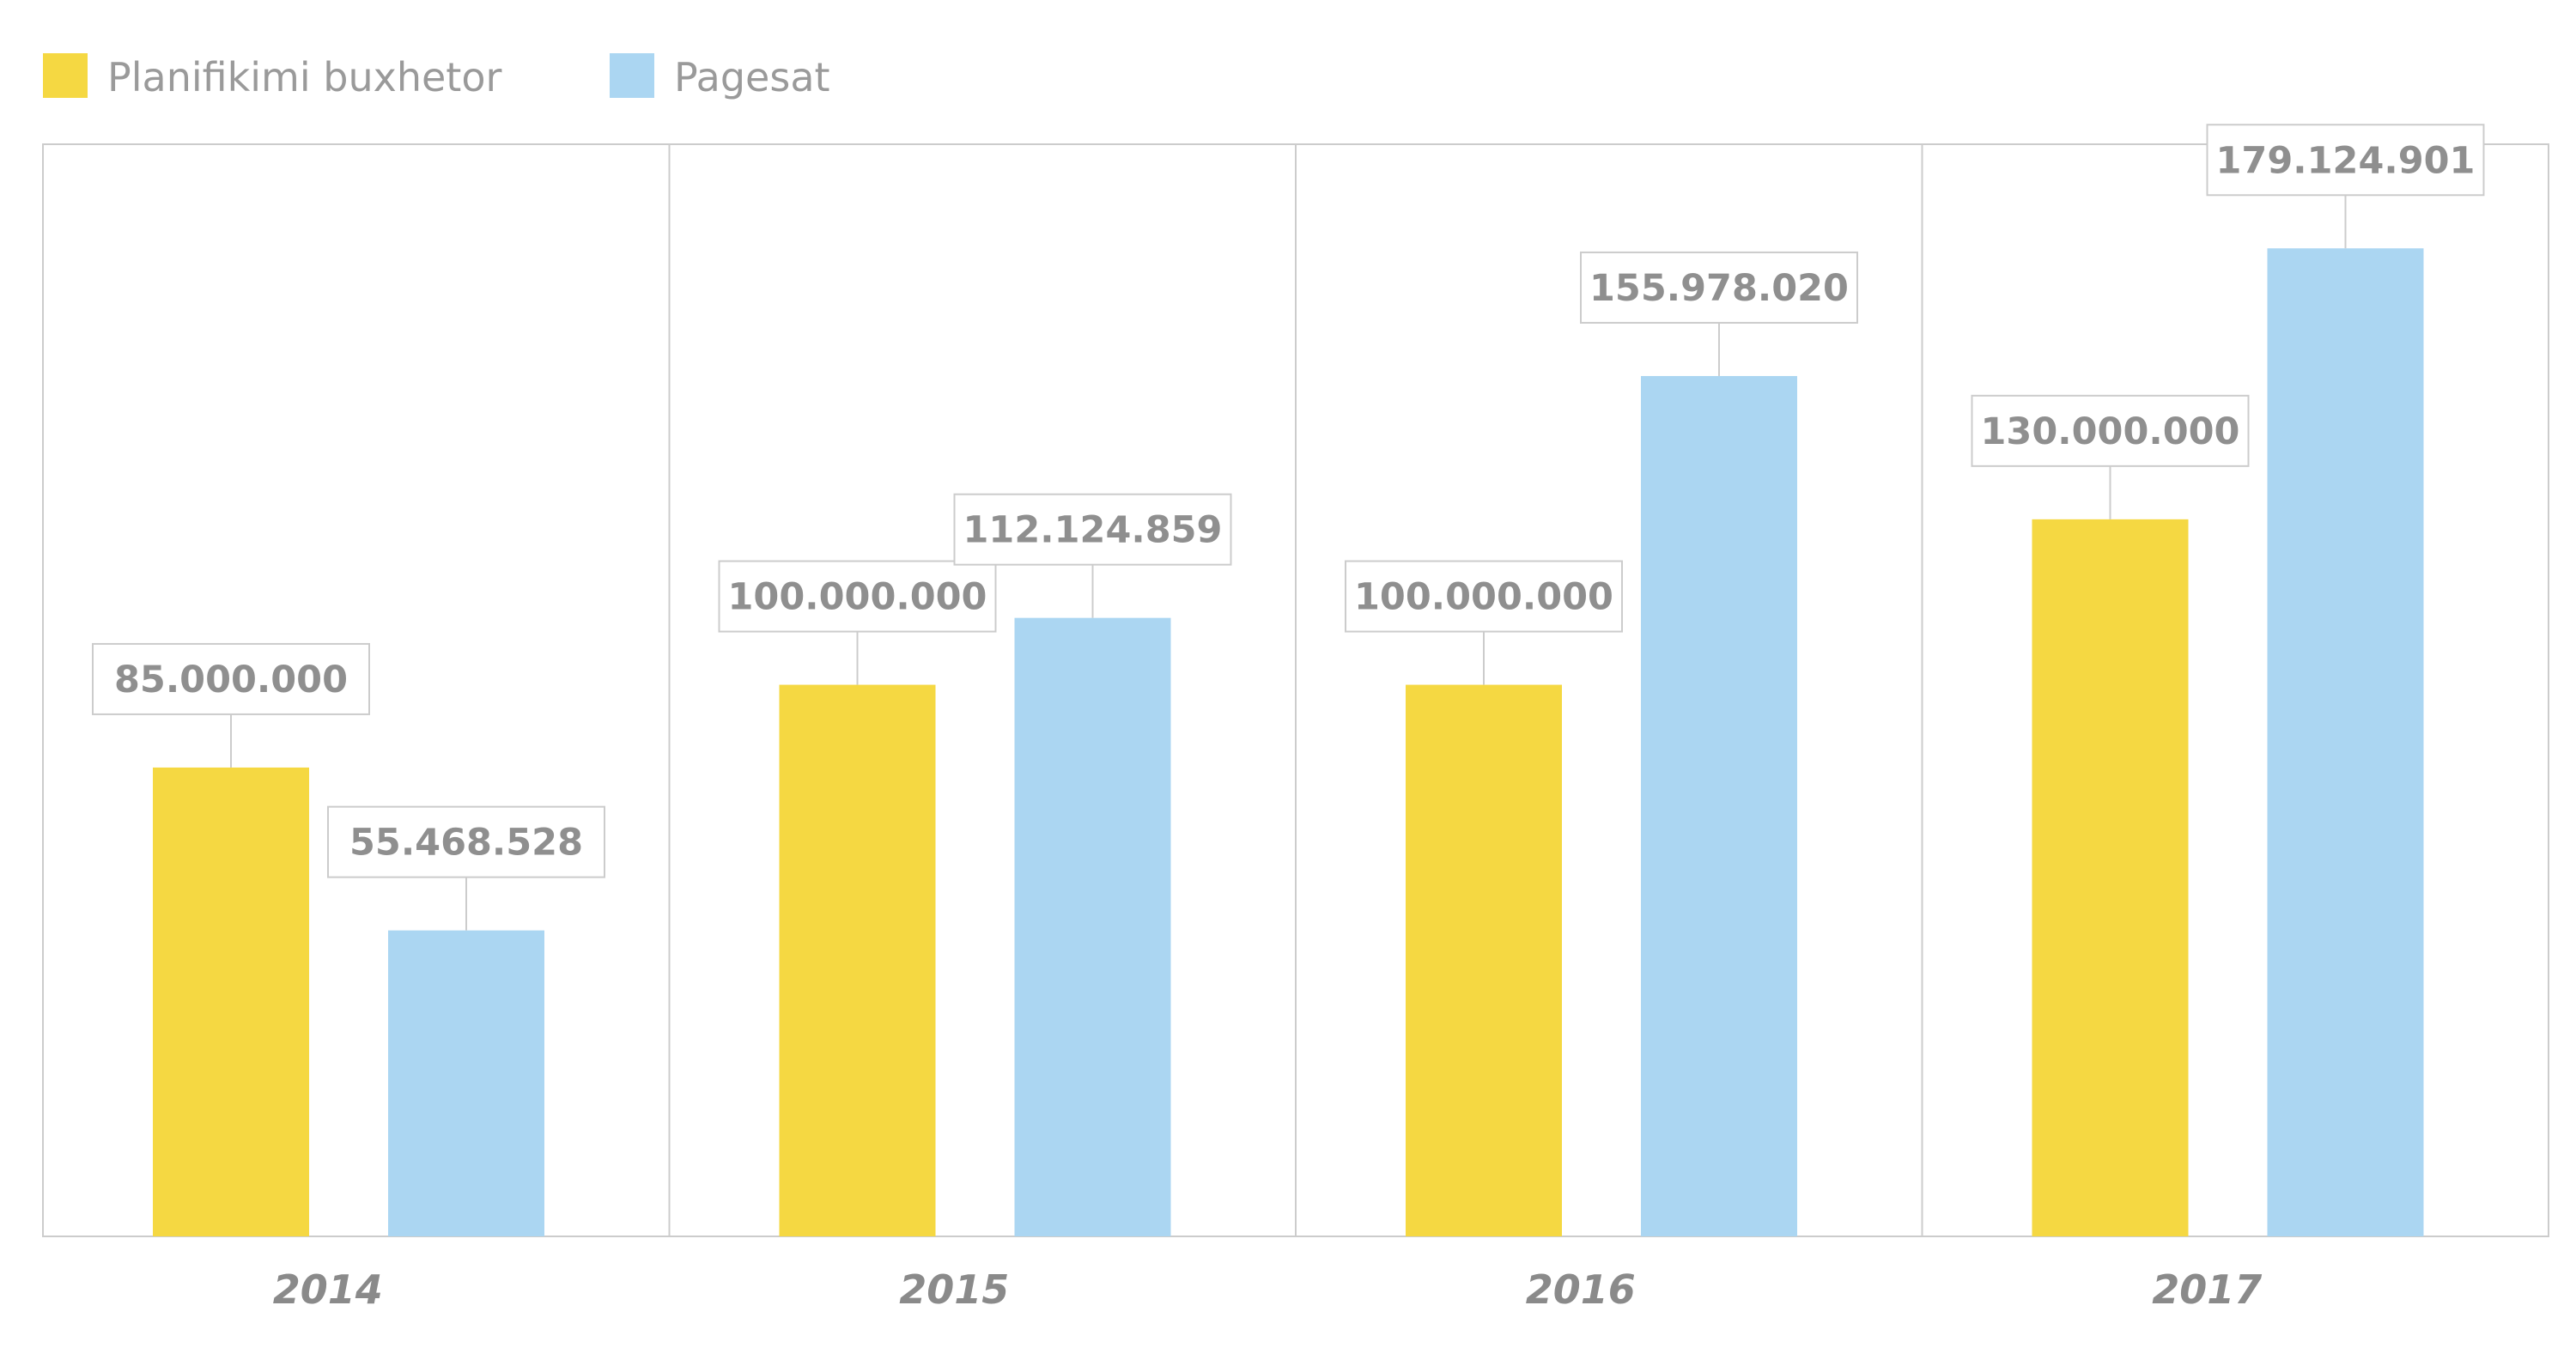  What do you see at coordinates (1092, 927) in the screenshot?
I see `bar-payments-2015` at bounding box center [1092, 927].